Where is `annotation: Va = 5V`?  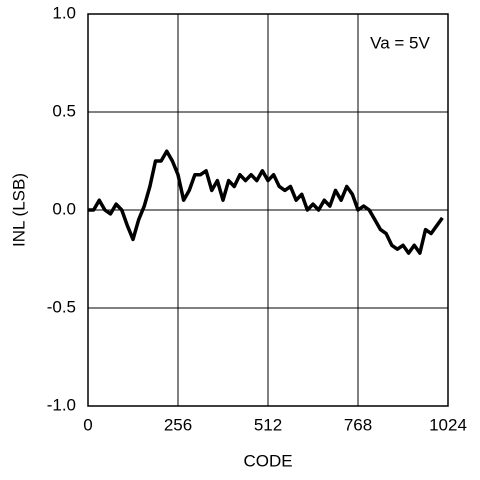 annotation: Va = 5V is located at coordinates (400, 42).